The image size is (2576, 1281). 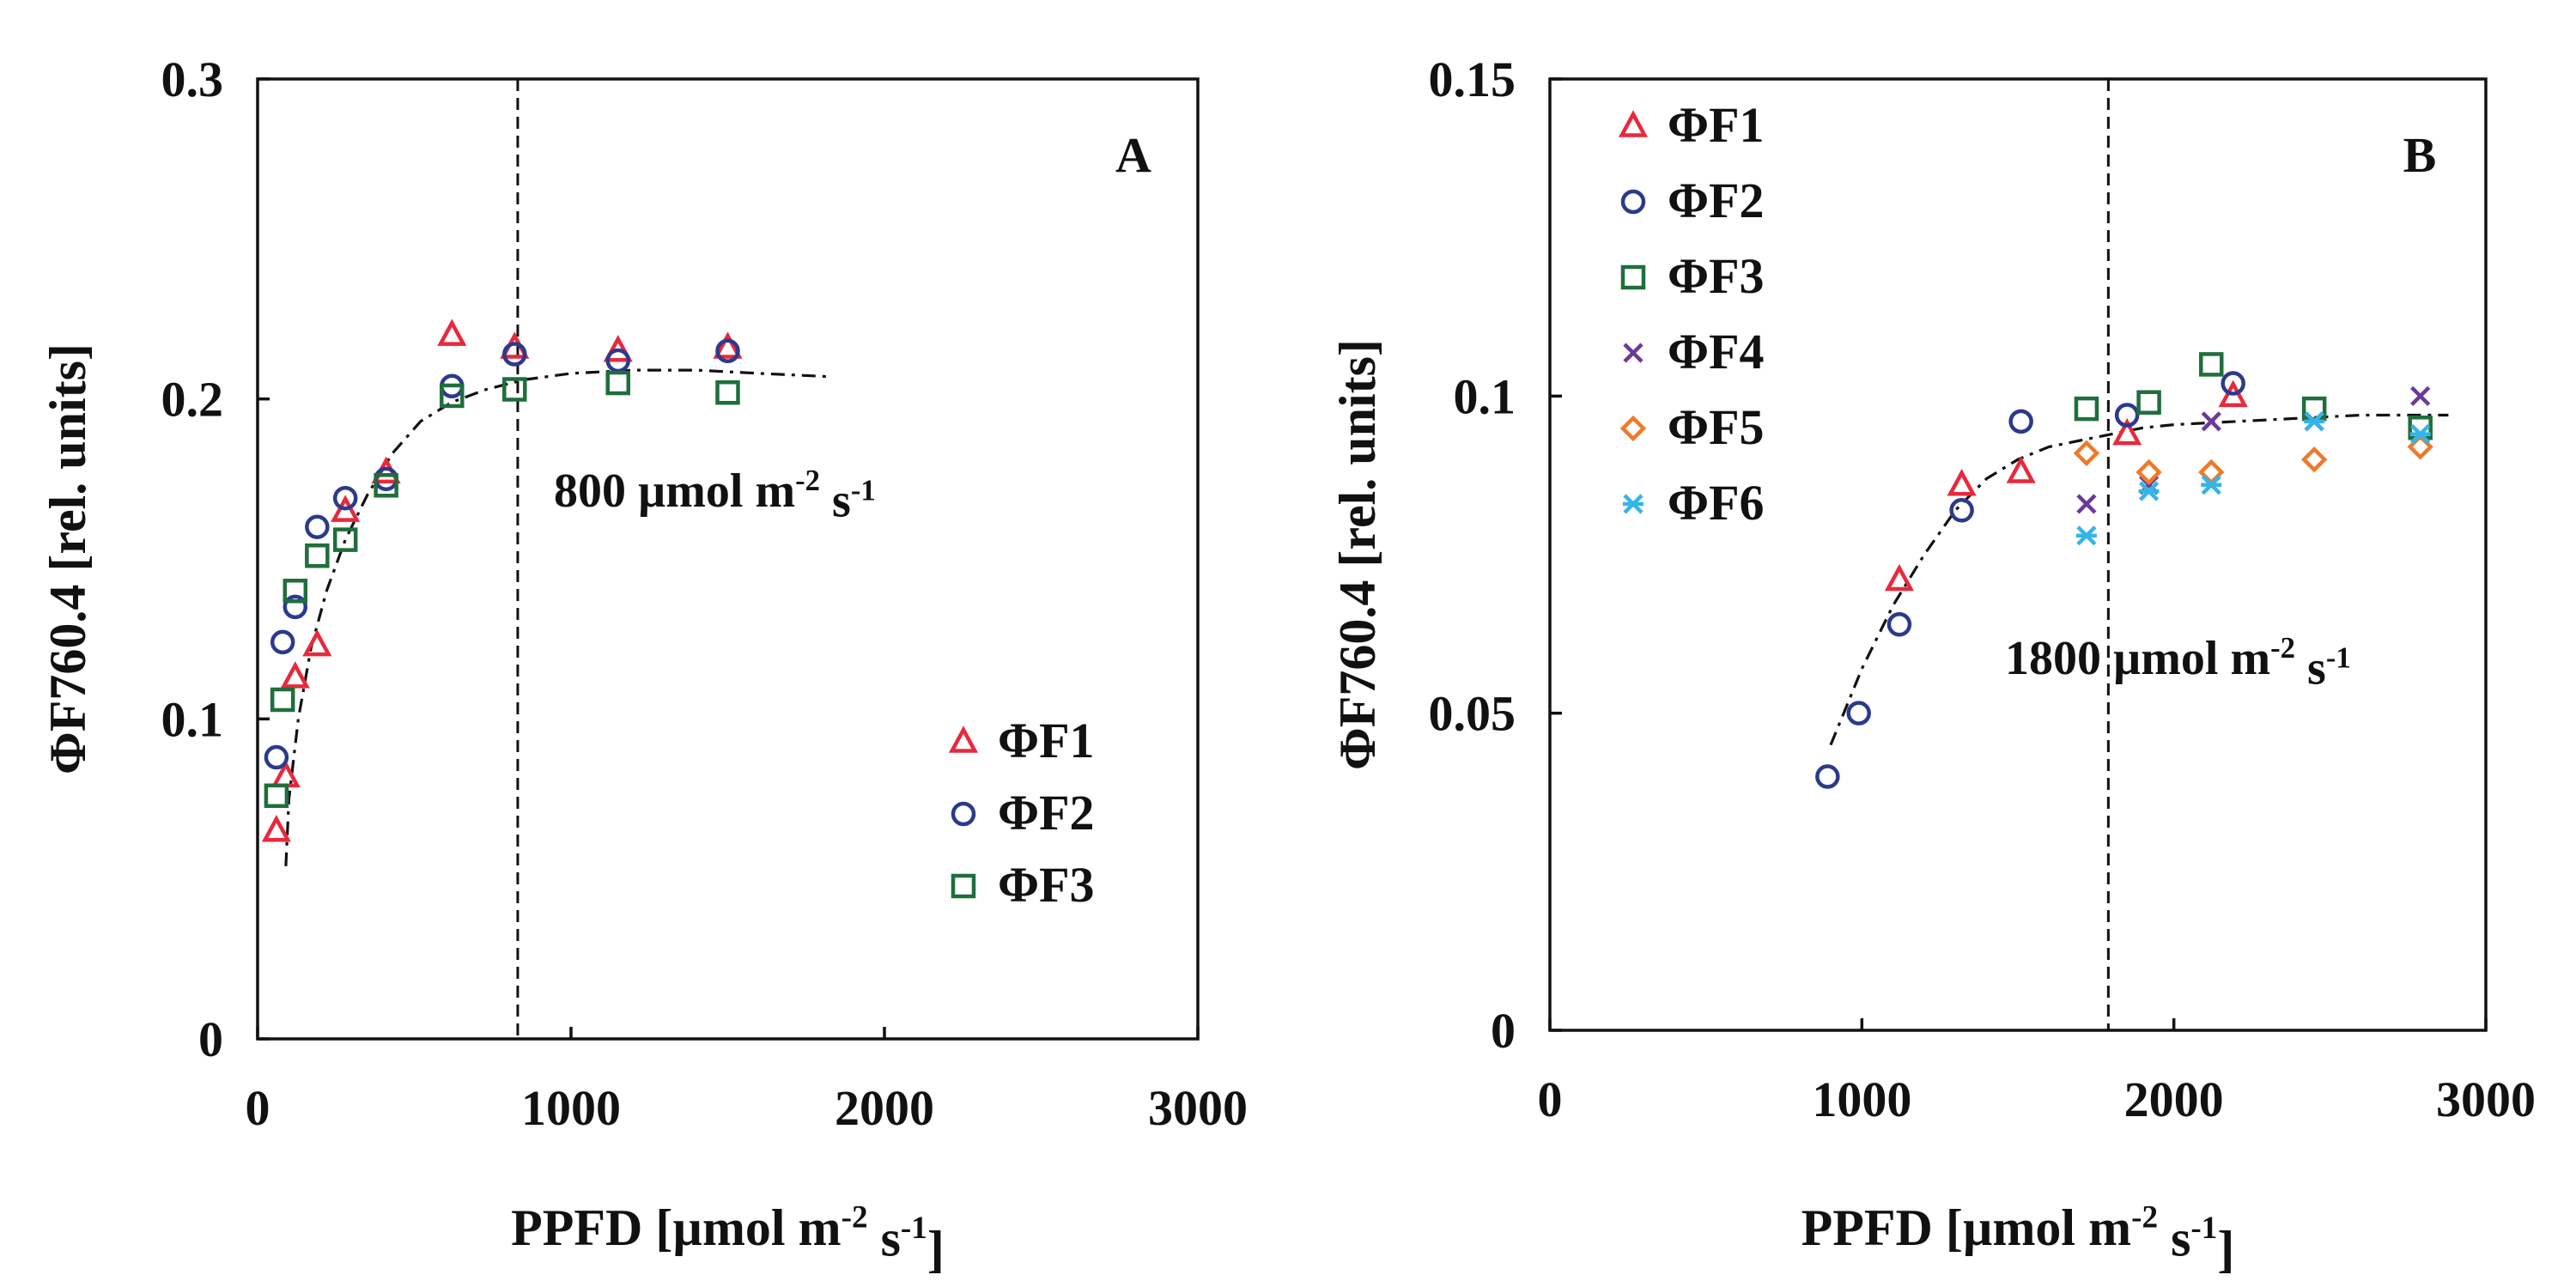 I want to click on legend-label: ΦF5, so click(x=1716, y=427).